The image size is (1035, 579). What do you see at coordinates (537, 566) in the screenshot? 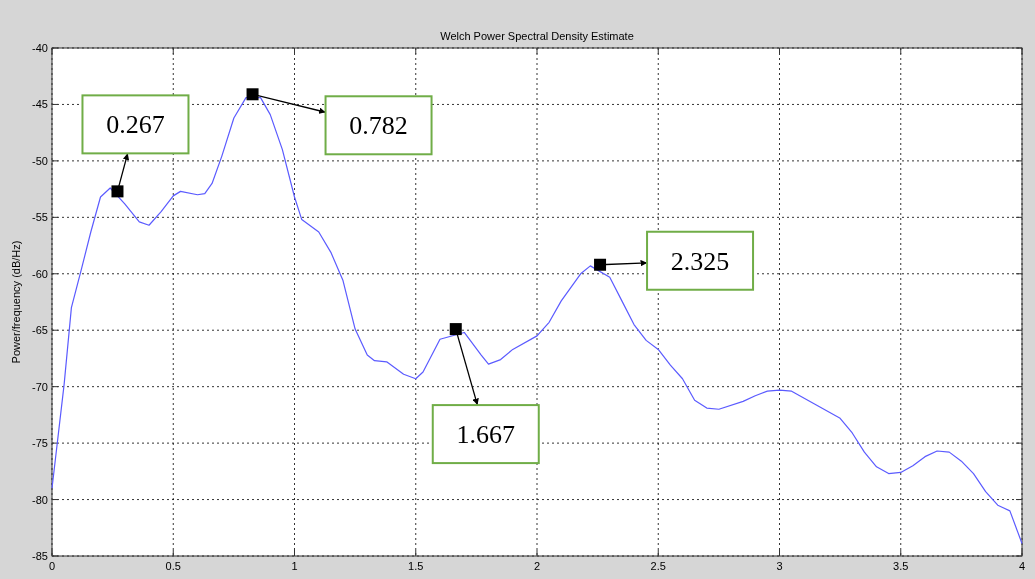
I see `x-tick-label: 2` at bounding box center [537, 566].